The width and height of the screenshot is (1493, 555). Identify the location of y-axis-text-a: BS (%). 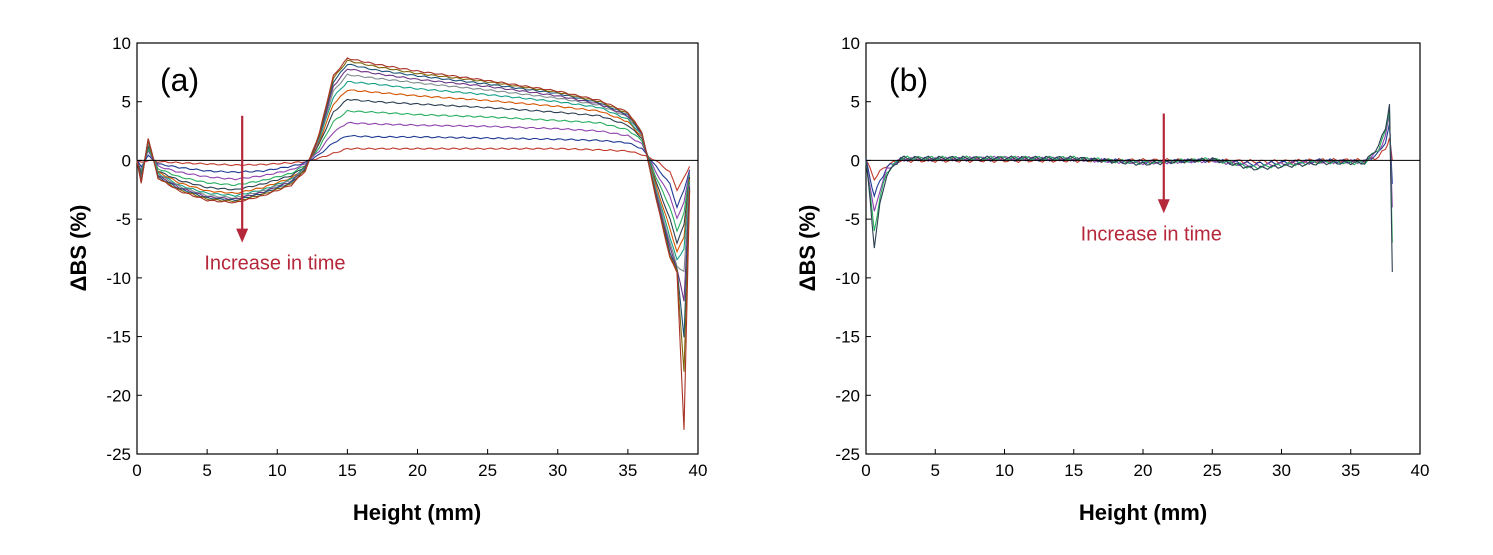
(78, 240).